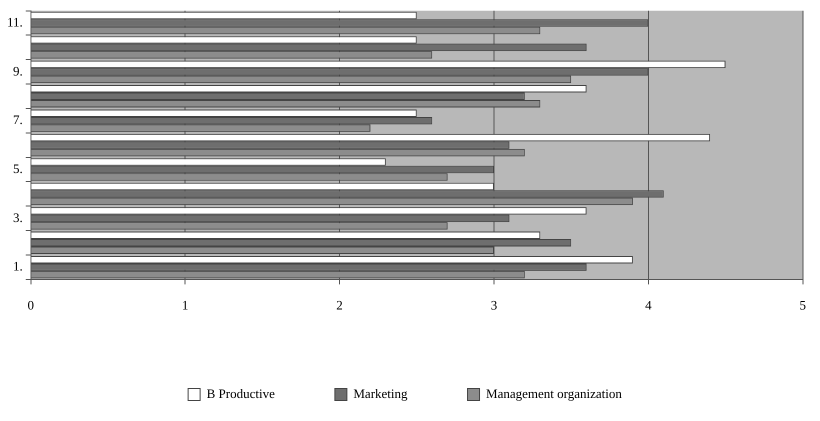 The image size is (820, 421). What do you see at coordinates (648, 305) in the screenshot?
I see `x-tick-label: 4` at bounding box center [648, 305].